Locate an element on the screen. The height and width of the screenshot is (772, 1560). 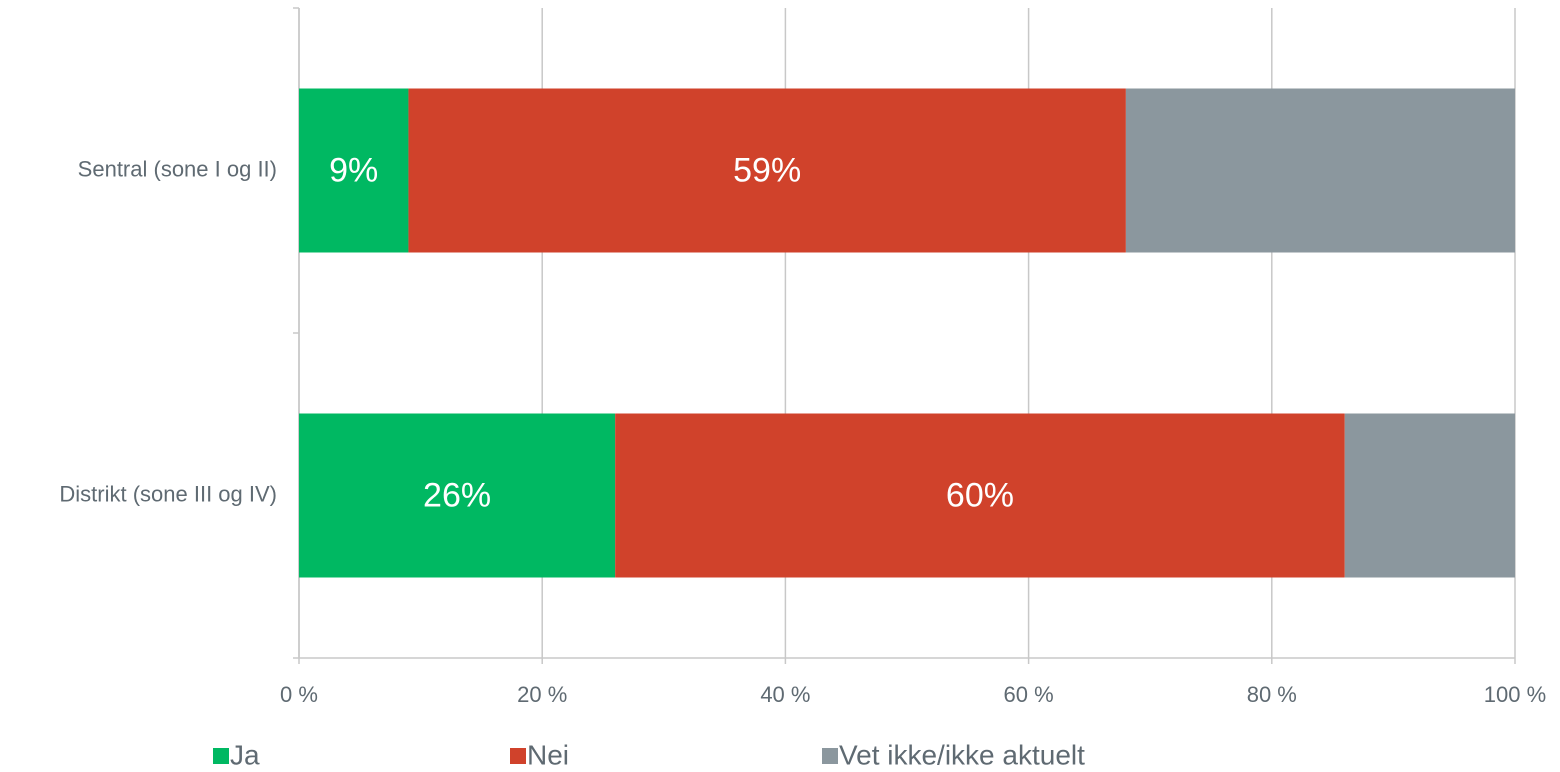
legend-label: Vet ikke/ikke aktuelt is located at coordinates (962, 754).